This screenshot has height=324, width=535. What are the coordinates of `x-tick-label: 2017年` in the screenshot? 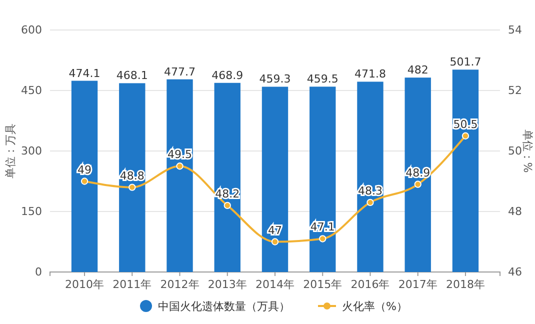 It's located at (418, 284).